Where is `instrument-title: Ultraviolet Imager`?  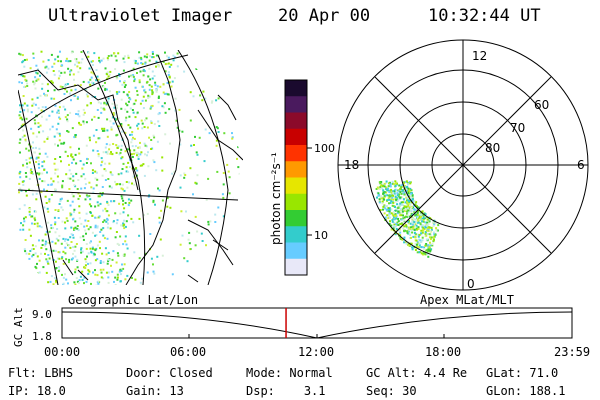 instrument-title: Ultraviolet Imager is located at coordinates (140, 16).